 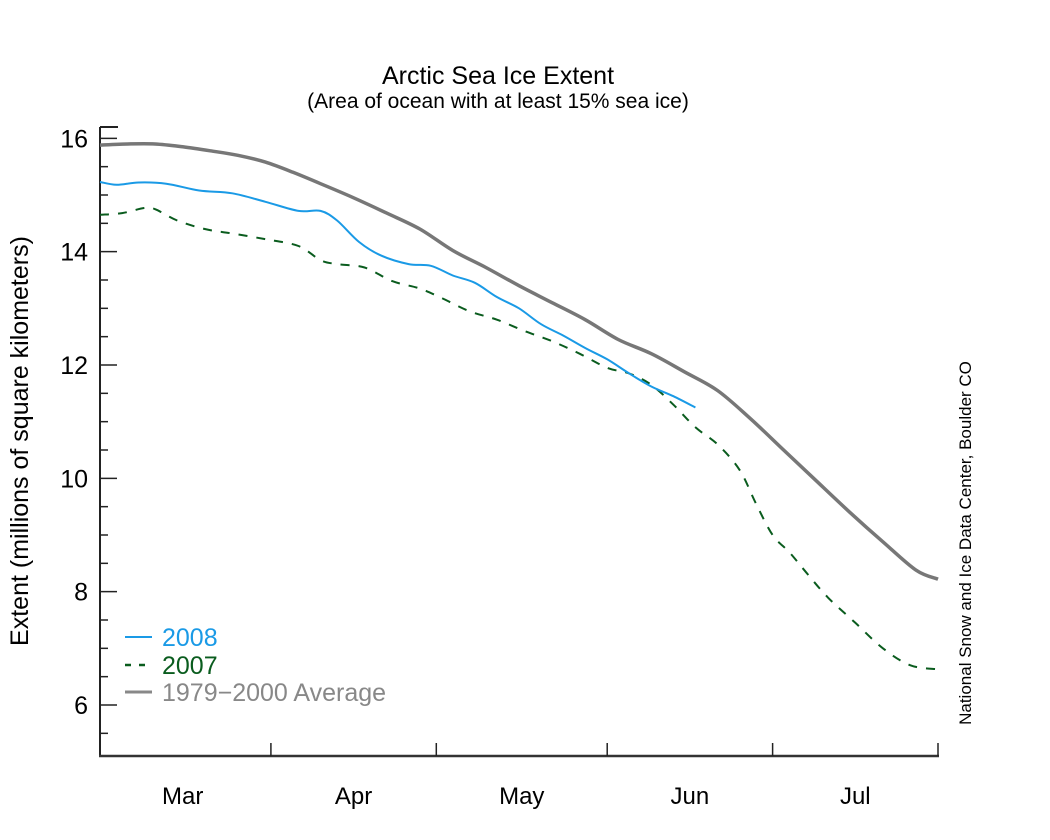 I want to click on legend-label-2007: 2007, so click(x=190, y=666).